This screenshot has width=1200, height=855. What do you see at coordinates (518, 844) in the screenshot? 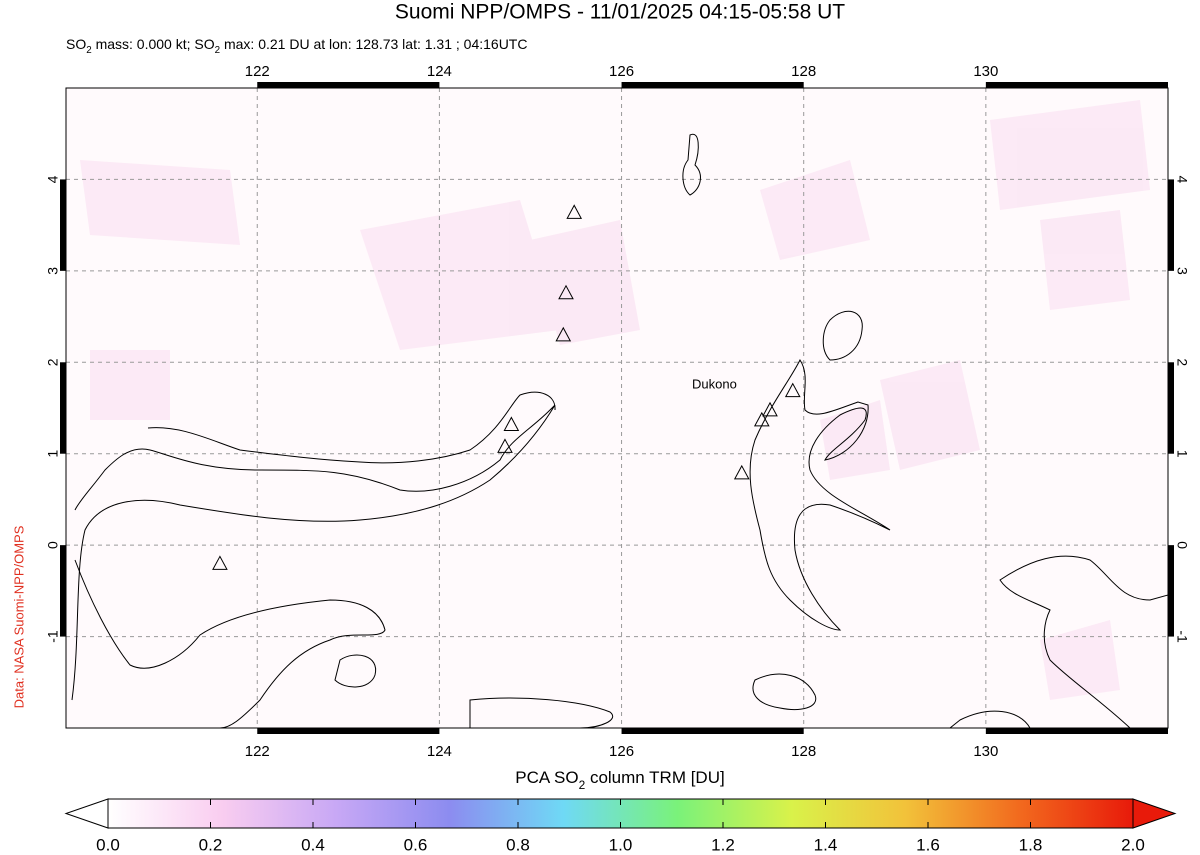
I see `colorbar-tick-label: 0.8` at bounding box center [518, 844].